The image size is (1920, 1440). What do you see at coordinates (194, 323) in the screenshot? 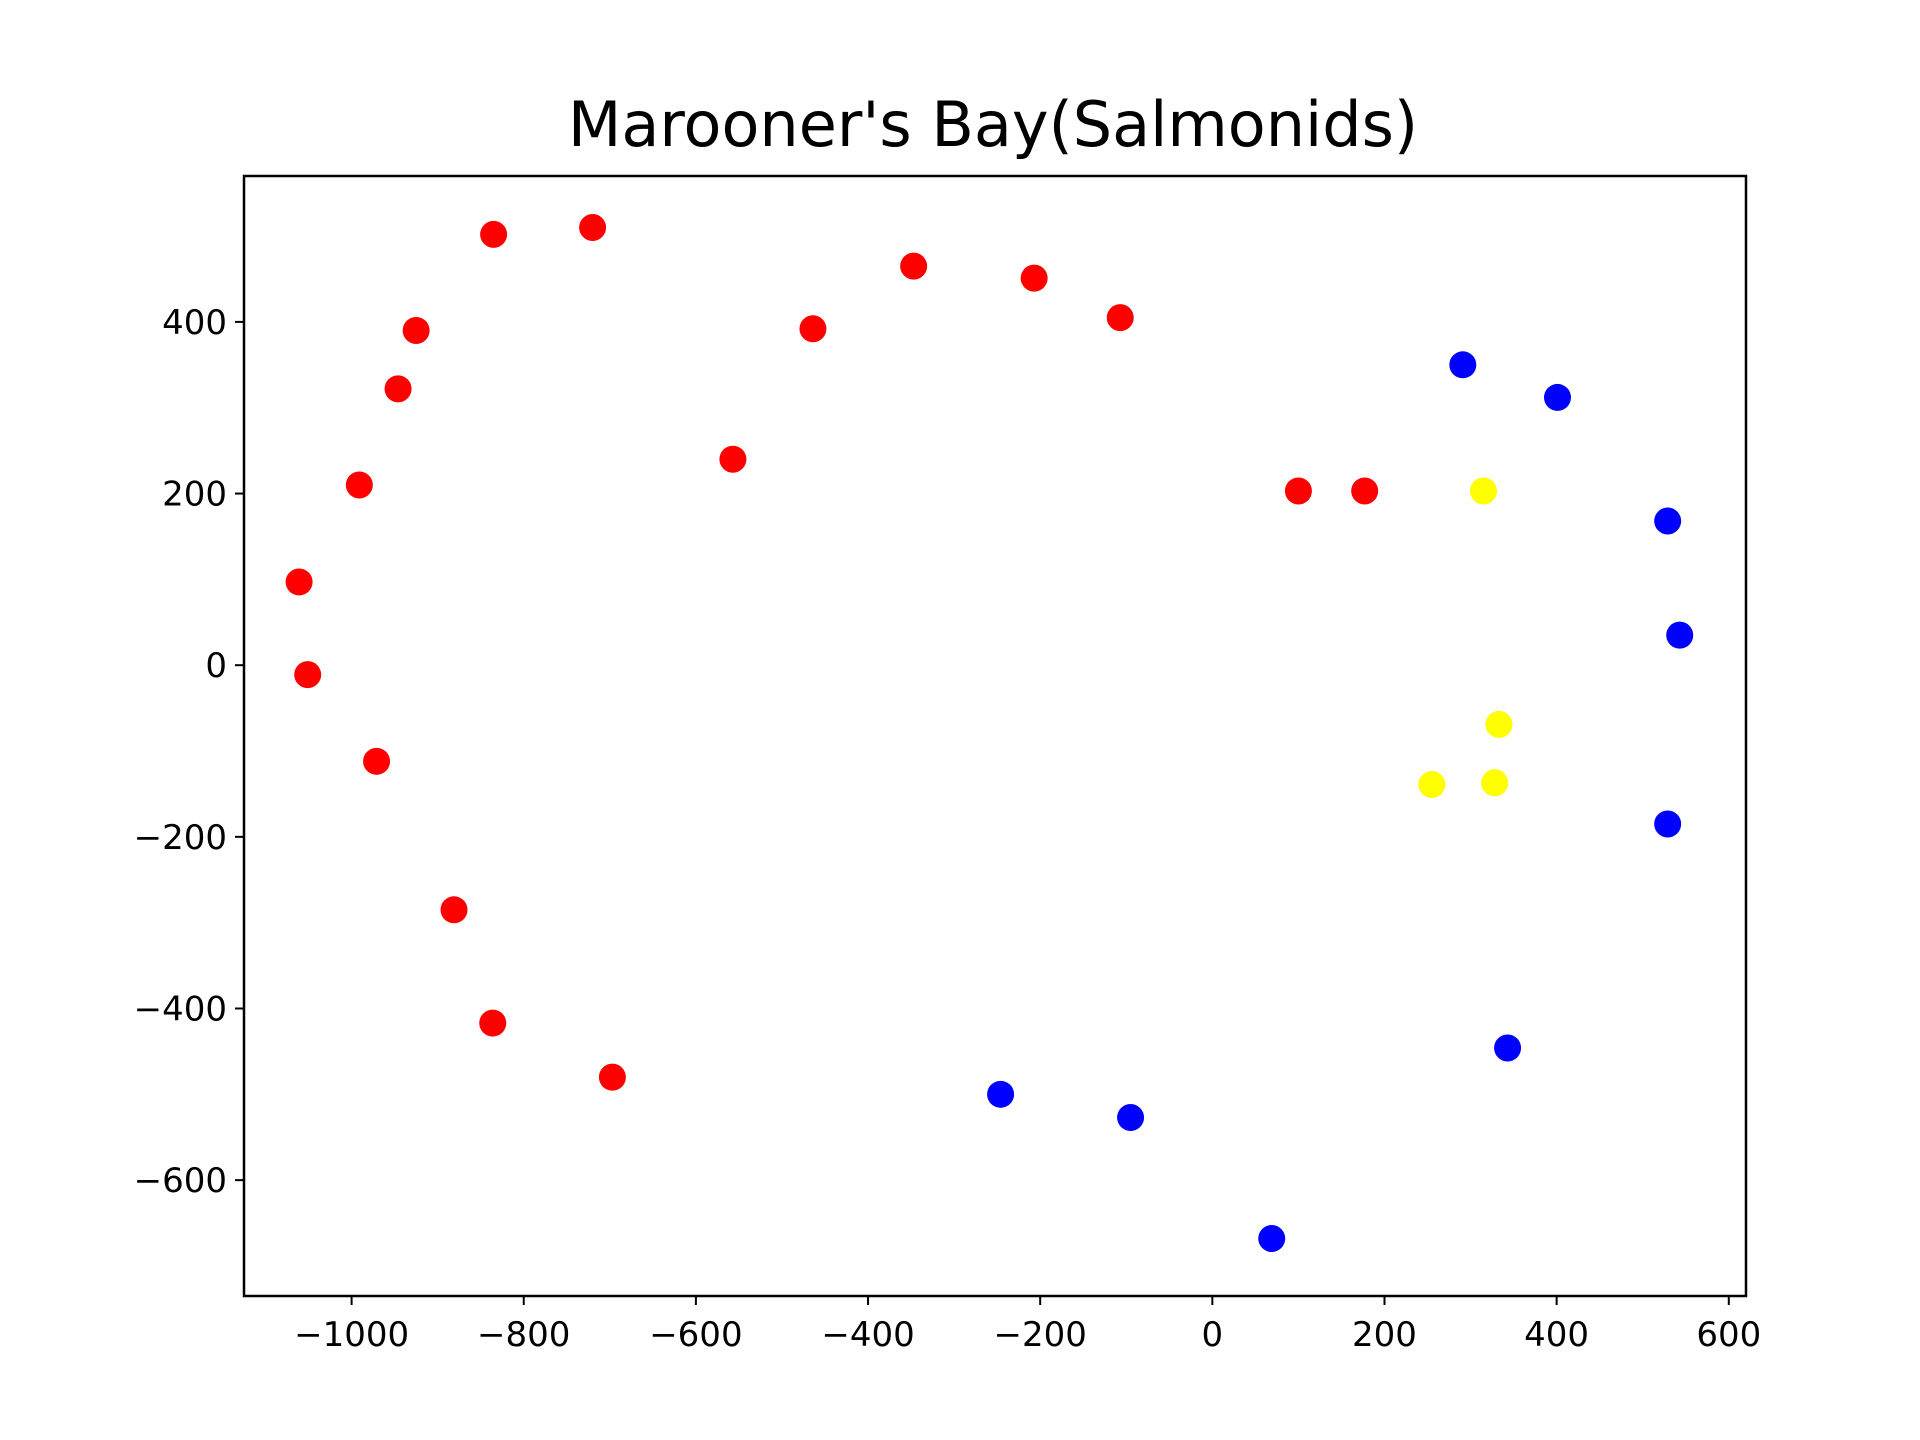
I see `y-tick-label: 400` at bounding box center [194, 323].